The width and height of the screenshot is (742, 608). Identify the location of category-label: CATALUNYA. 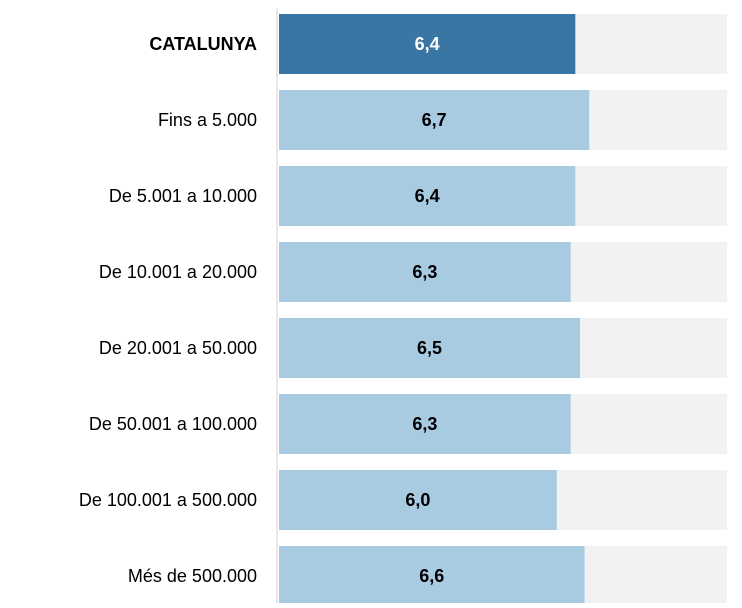
(203, 44).